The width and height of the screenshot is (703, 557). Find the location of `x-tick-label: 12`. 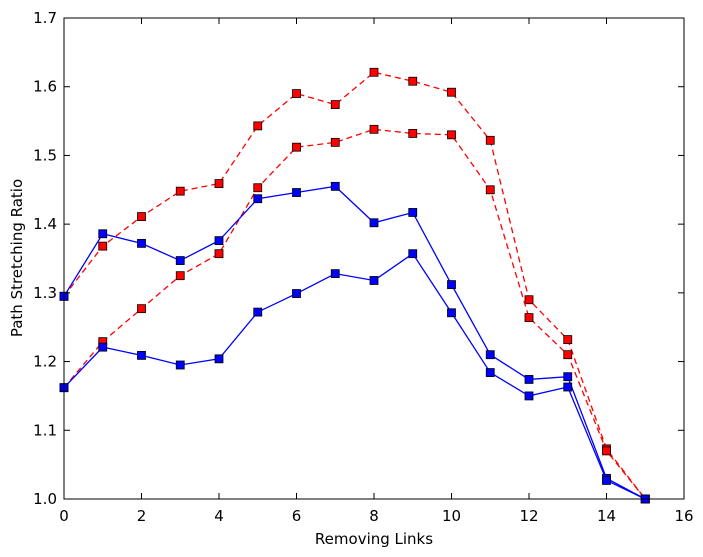

x-tick-label: 12 is located at coordinates (528, 516).